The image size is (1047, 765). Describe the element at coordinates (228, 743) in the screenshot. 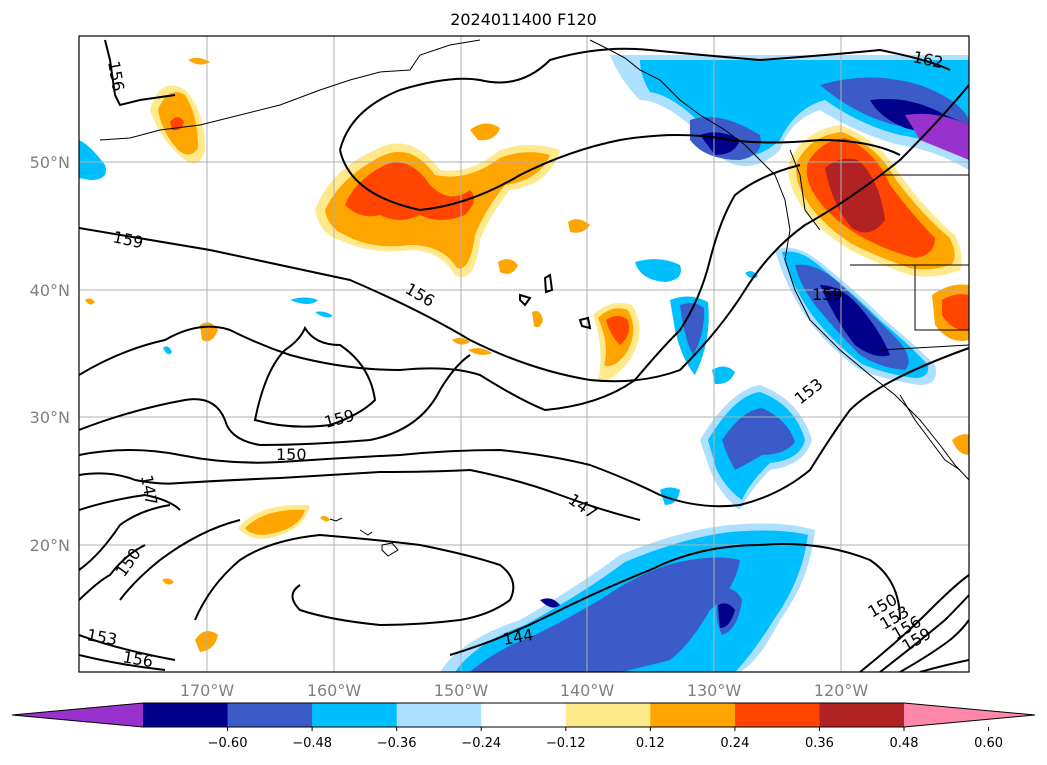

I see `colorbar-tick-label: −0.60` at that location.